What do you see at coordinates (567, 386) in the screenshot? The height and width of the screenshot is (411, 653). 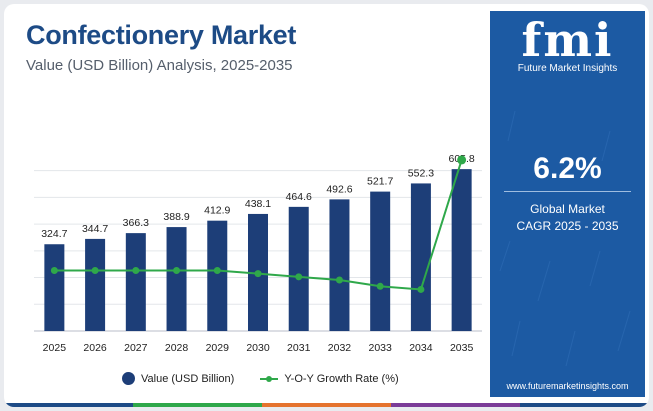 I see `website-link: www.futuremarketinsights.com` at bounding box center [567, 386].